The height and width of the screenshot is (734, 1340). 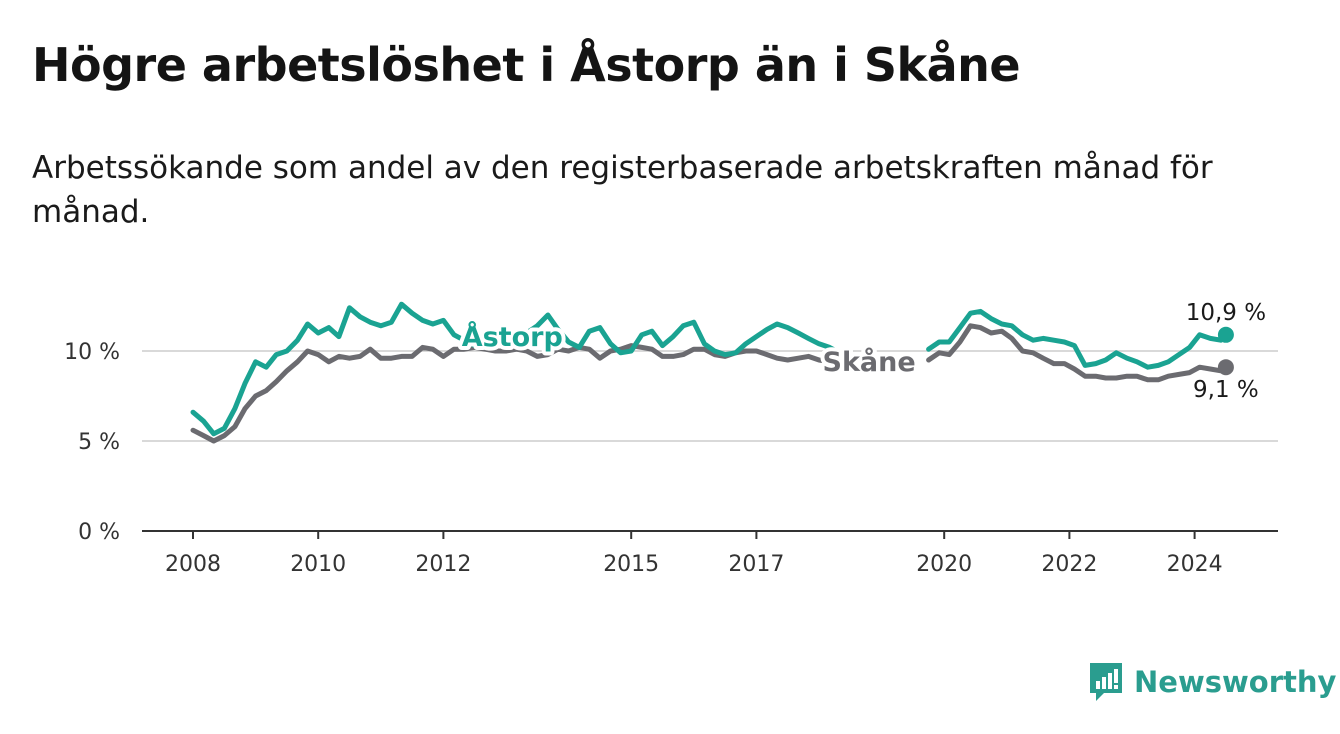 What do you see at coordinates (193, 564) in the screenshot?
I see `x-tick-label: 2008` at bounding box center [193, 564].